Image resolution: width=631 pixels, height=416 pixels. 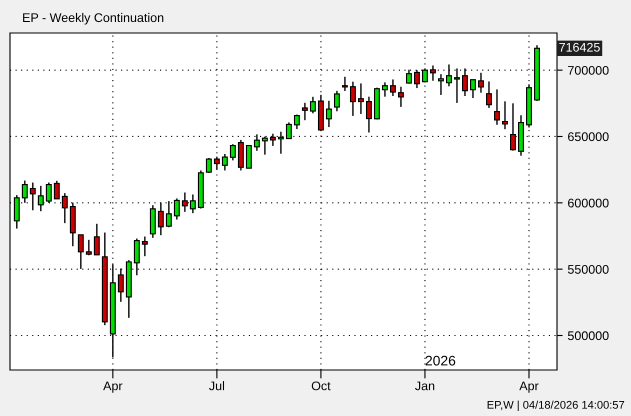 I want to click on x-tick-label: Jul, so click(x=216, y=385).